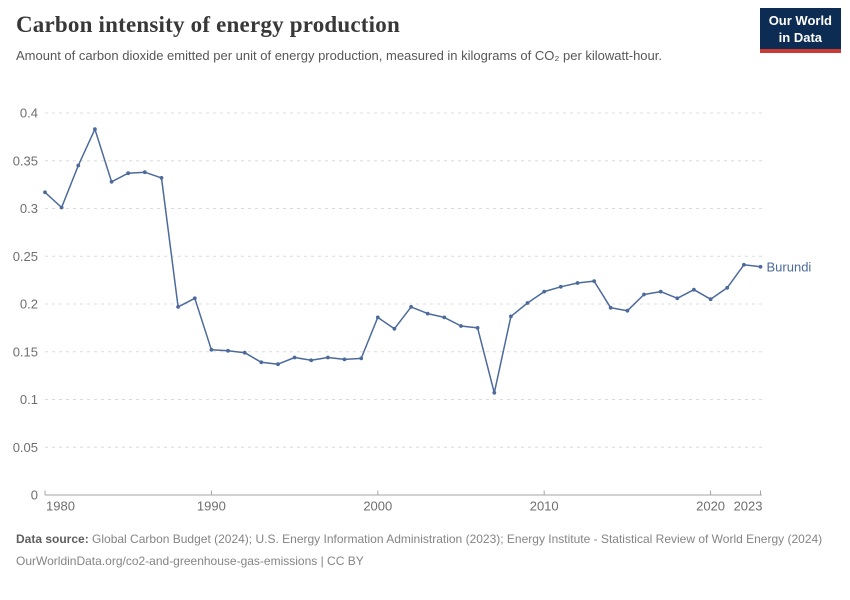  What do you see at coordinates (789, 266) in the screenshot?
I see `series-end-label: Burundi` at bounding box center [789, 266].